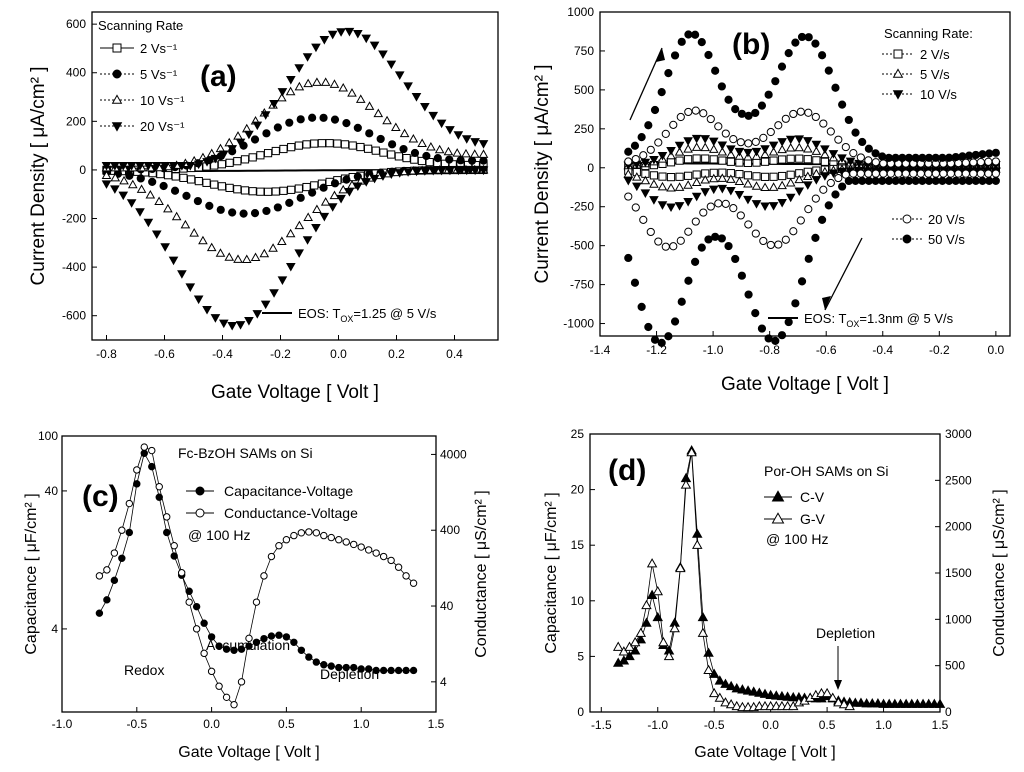 This screenshot has height=772, width=1024. I want to click on panel-a-ytick-label: 600, so click(76, 24).